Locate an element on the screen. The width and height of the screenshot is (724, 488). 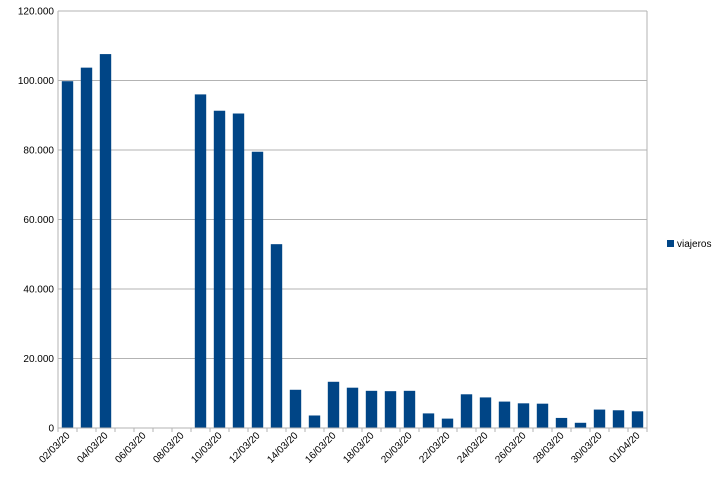
x-tick-label: 20/03/20 is located at coordinates (397, 448).